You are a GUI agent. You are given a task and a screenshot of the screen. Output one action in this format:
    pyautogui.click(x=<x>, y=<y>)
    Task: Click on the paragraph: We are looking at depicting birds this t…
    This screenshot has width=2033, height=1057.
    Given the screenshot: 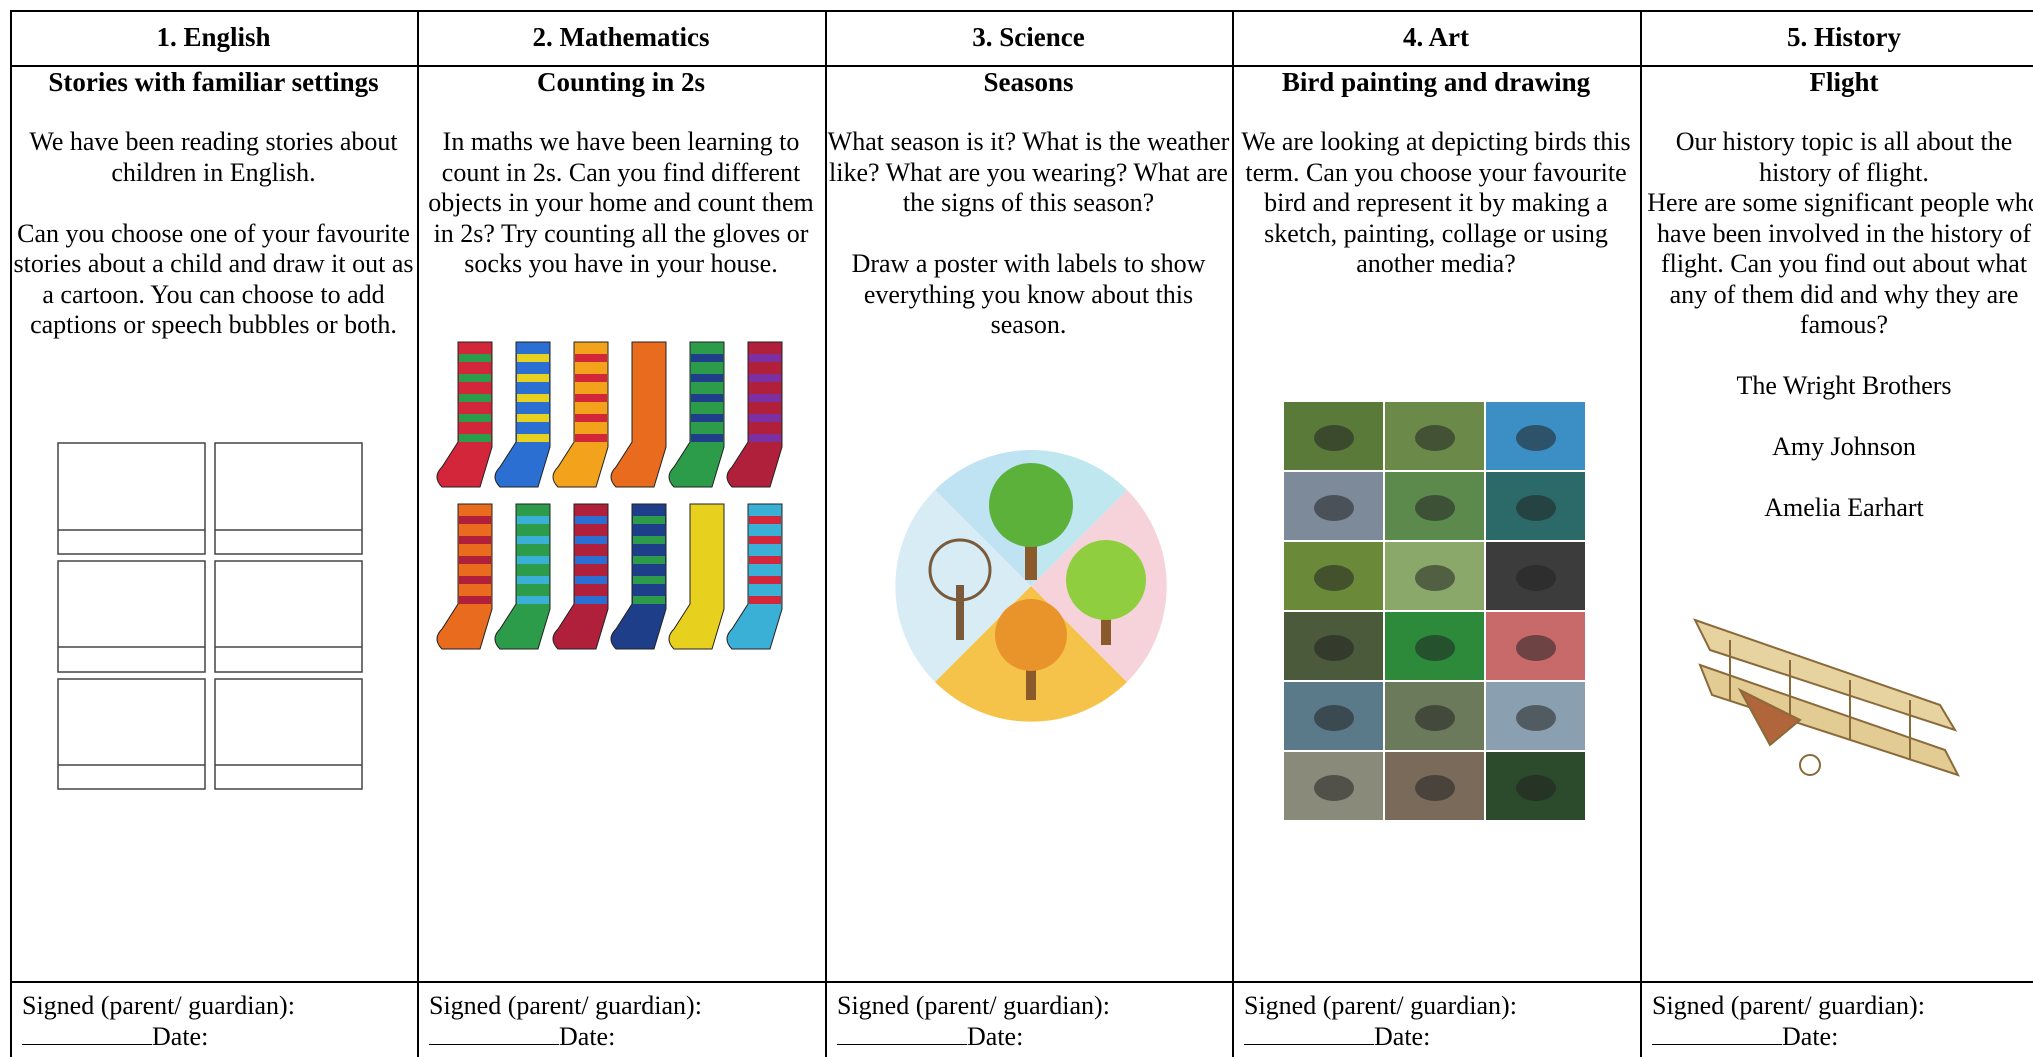 What is the action you would take?
    pyautogui.click(x=1436, y=202)
    